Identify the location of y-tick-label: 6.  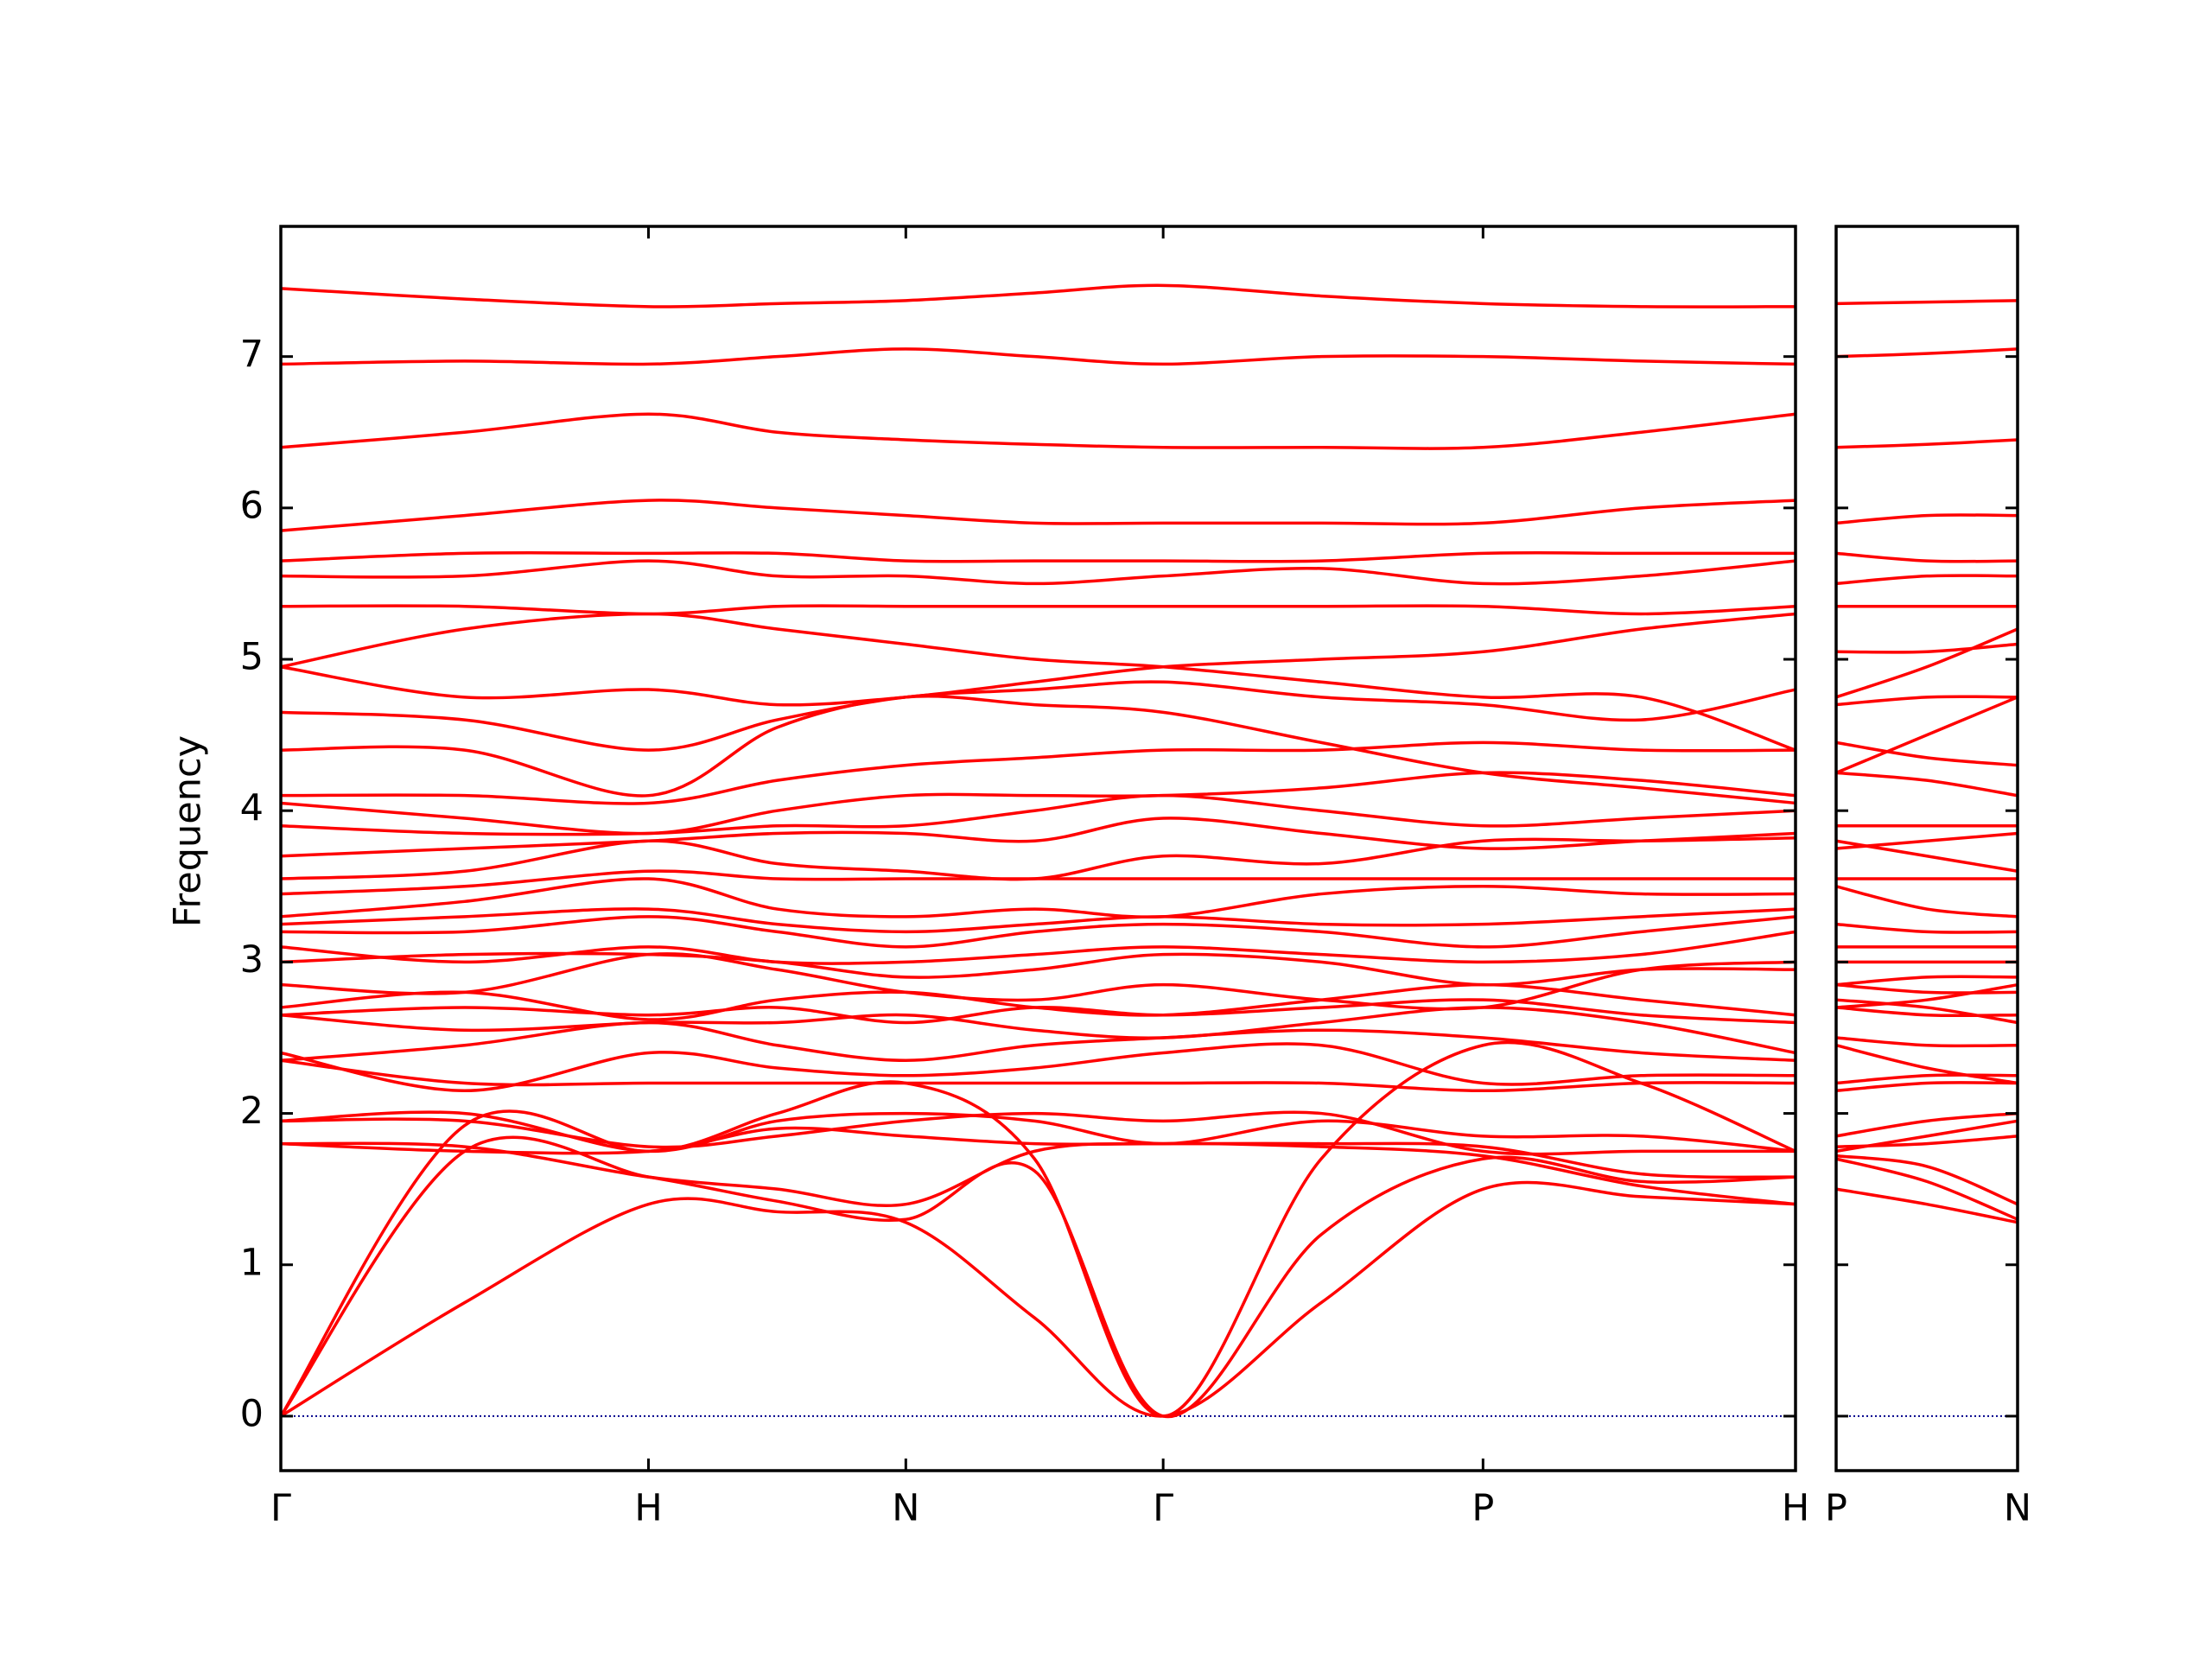
(252, 506).